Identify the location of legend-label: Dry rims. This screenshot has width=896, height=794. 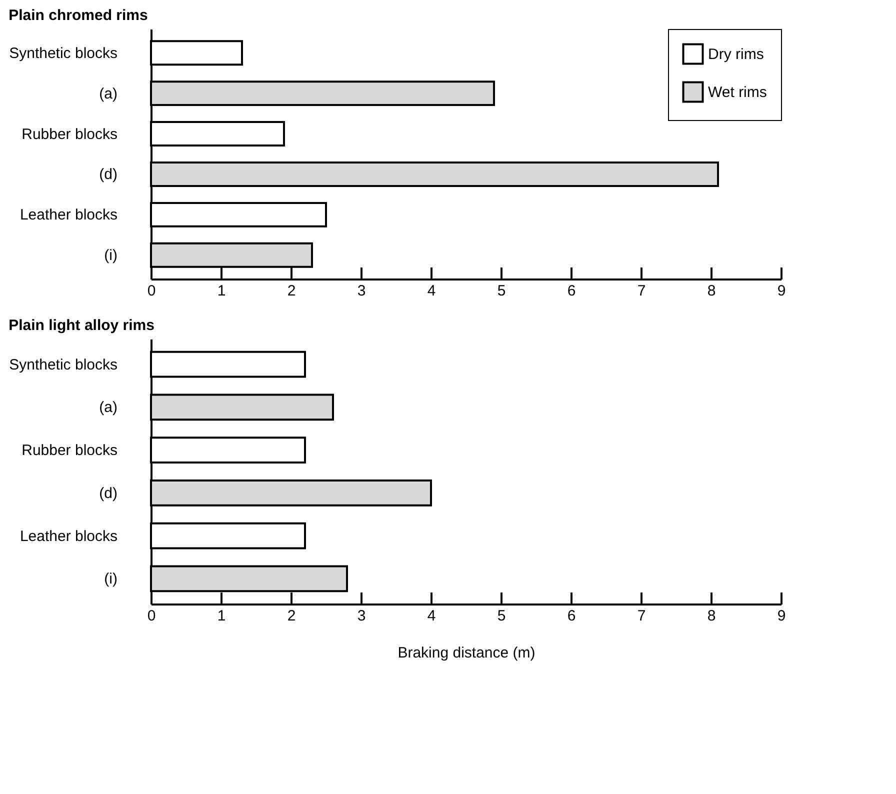
(736, 54).